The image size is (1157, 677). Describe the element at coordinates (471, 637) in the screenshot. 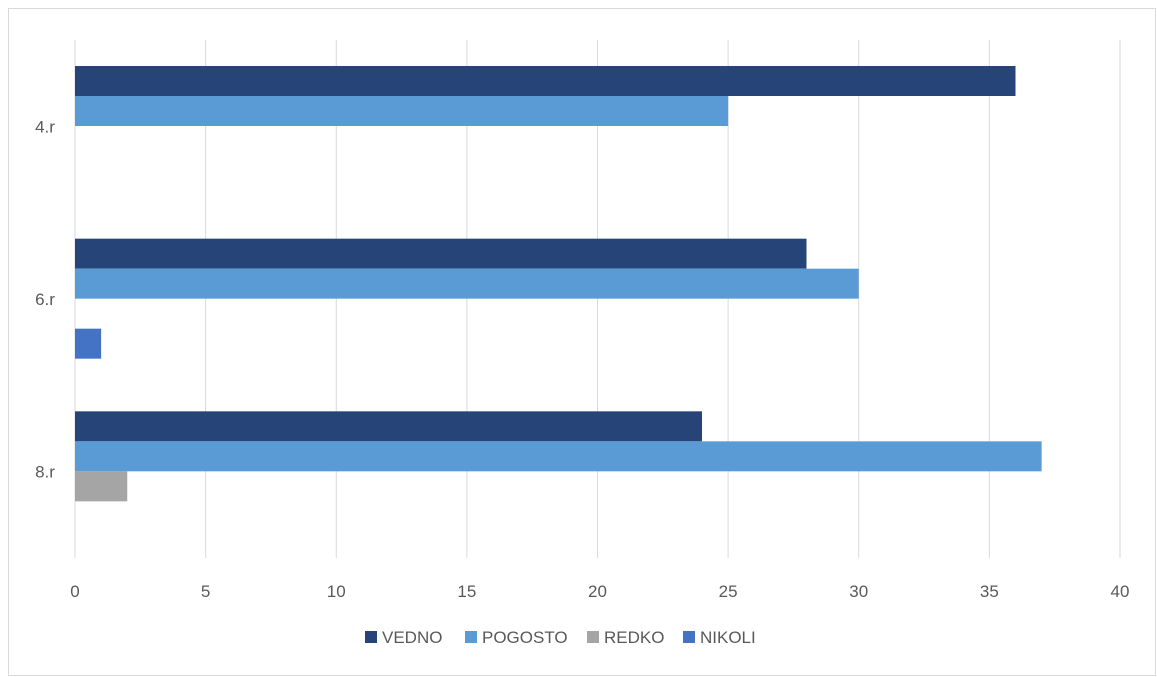

I see `legend-swatch-pogosto` at that location.